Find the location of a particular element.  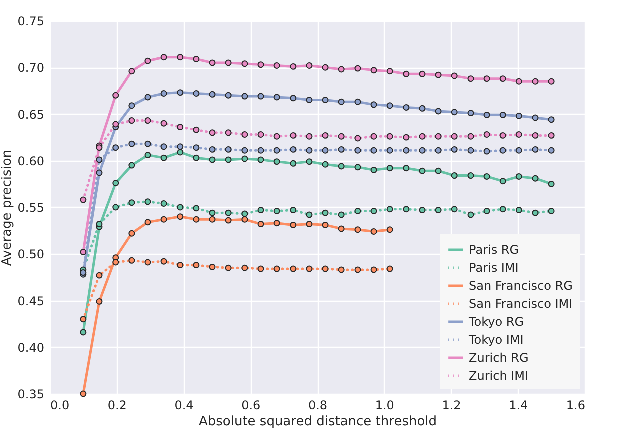

legend-label: Zurich RG is located at coordinates (499, 358).